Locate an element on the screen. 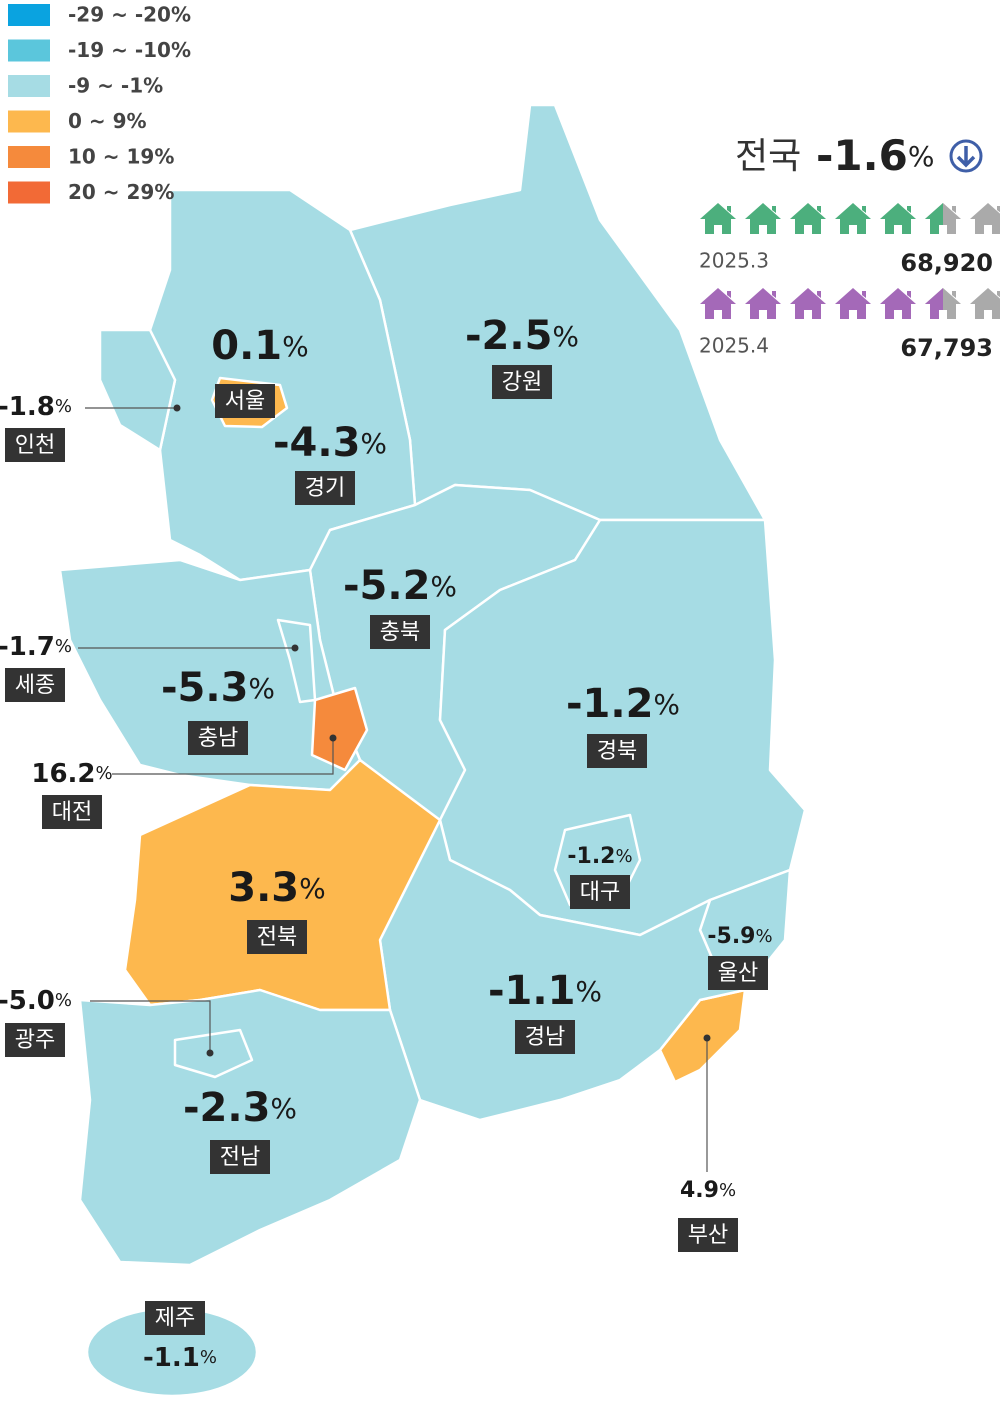 The image size is (1000, 1407). region-name: 광주 is located at coordinates (35, 1040).